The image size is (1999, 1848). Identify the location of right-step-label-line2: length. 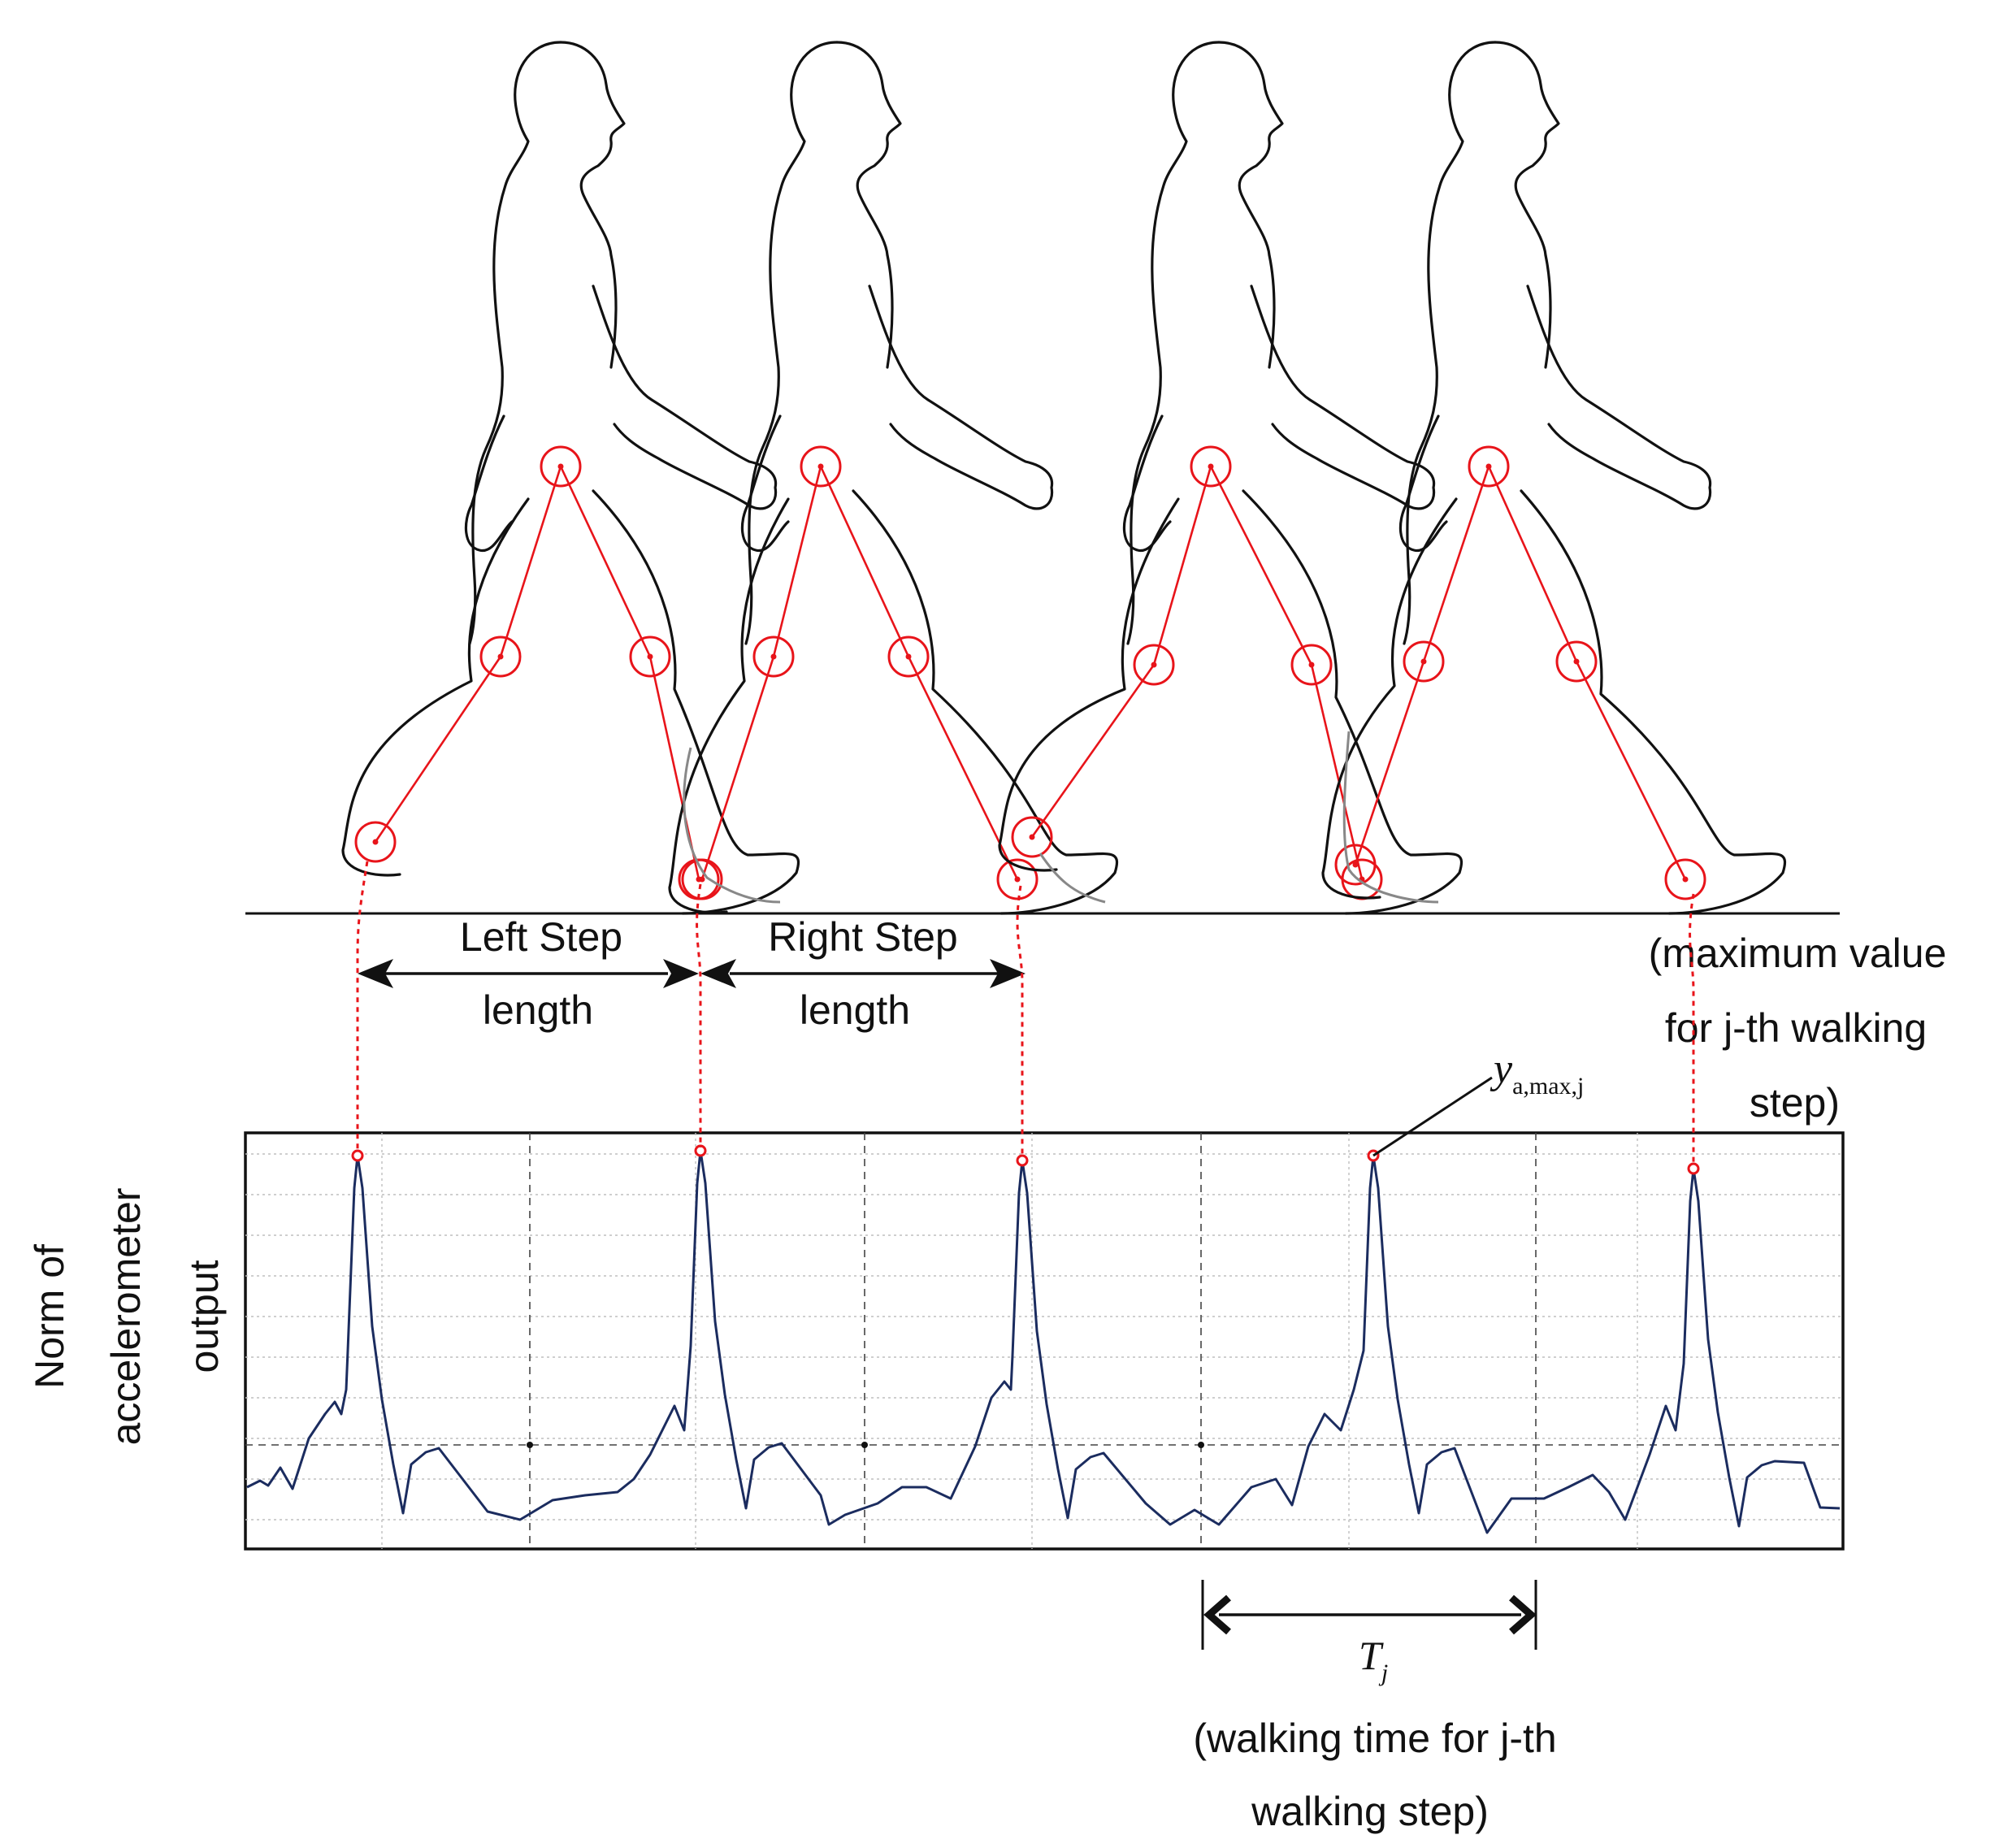
(855, 1010).